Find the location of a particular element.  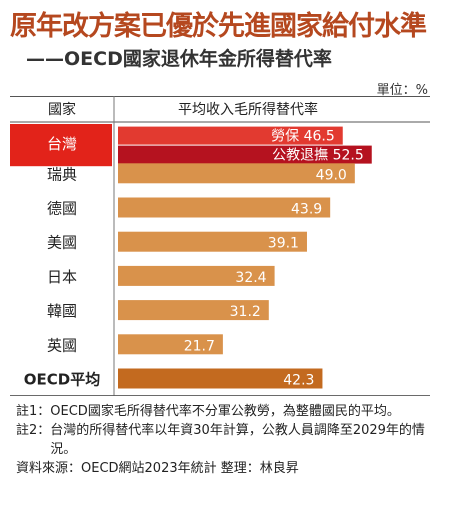

note-1-text: OECD國家毛所得替代率不分軍公教勞，為整體國民的平均。 is located at coordinates (225, 411).